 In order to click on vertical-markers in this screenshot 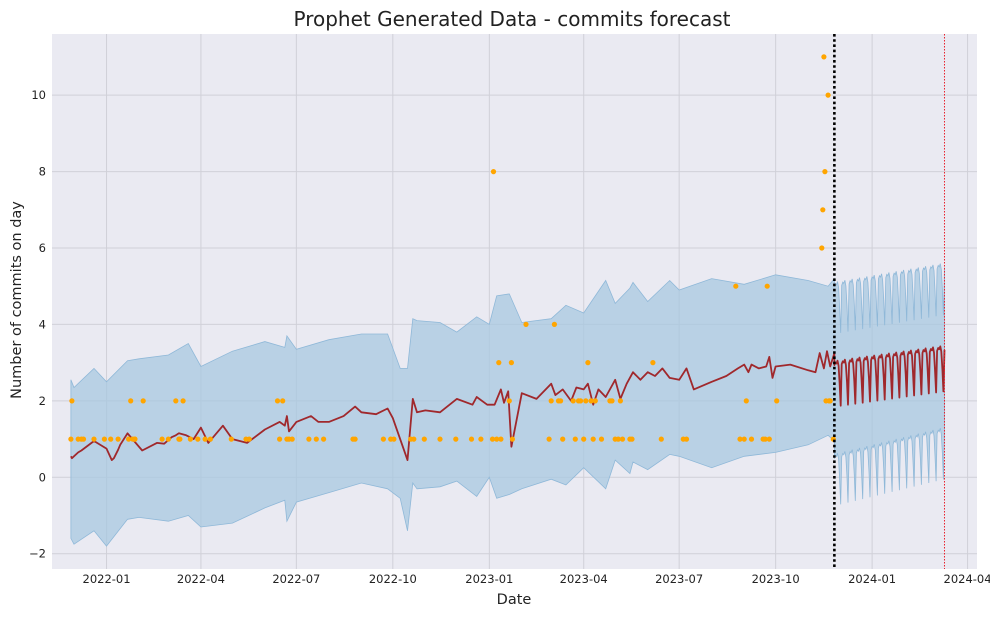, I will do `click(889, 301)`.